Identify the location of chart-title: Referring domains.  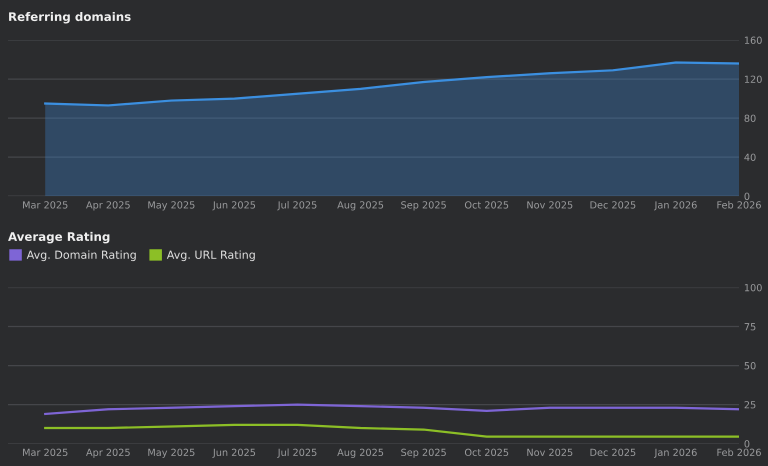
(70, 18).